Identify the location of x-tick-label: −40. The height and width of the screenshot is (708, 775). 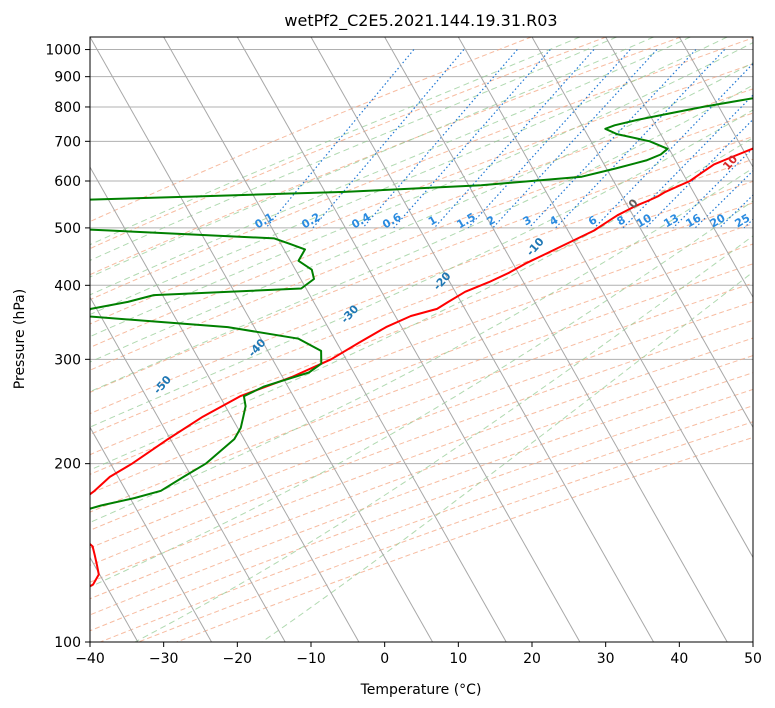
(90, 659).